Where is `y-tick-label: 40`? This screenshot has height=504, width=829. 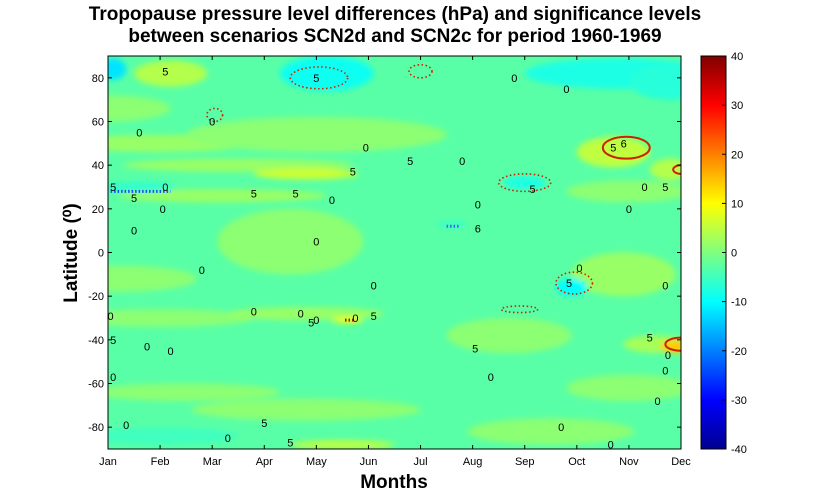 y-tick-label: 40 is located at coordinates (98, 166).